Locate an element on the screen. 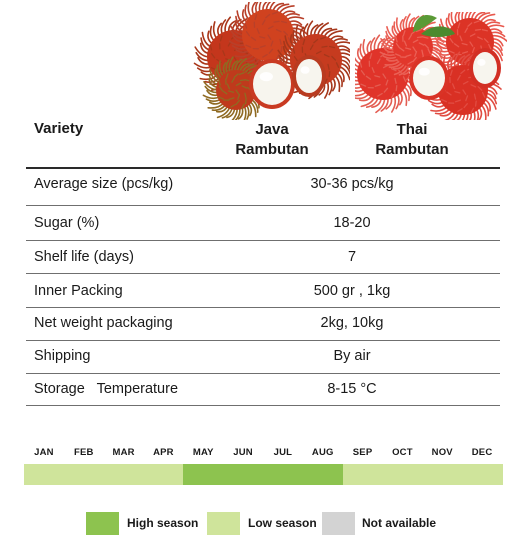  row-value: By air is located at coordinates (352, 356).